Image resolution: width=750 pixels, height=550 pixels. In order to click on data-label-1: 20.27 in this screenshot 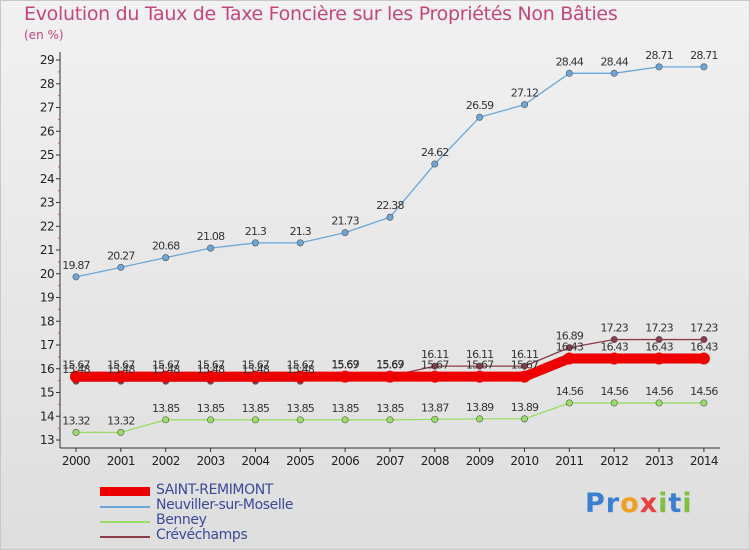, I will do `click(121, 255)`.